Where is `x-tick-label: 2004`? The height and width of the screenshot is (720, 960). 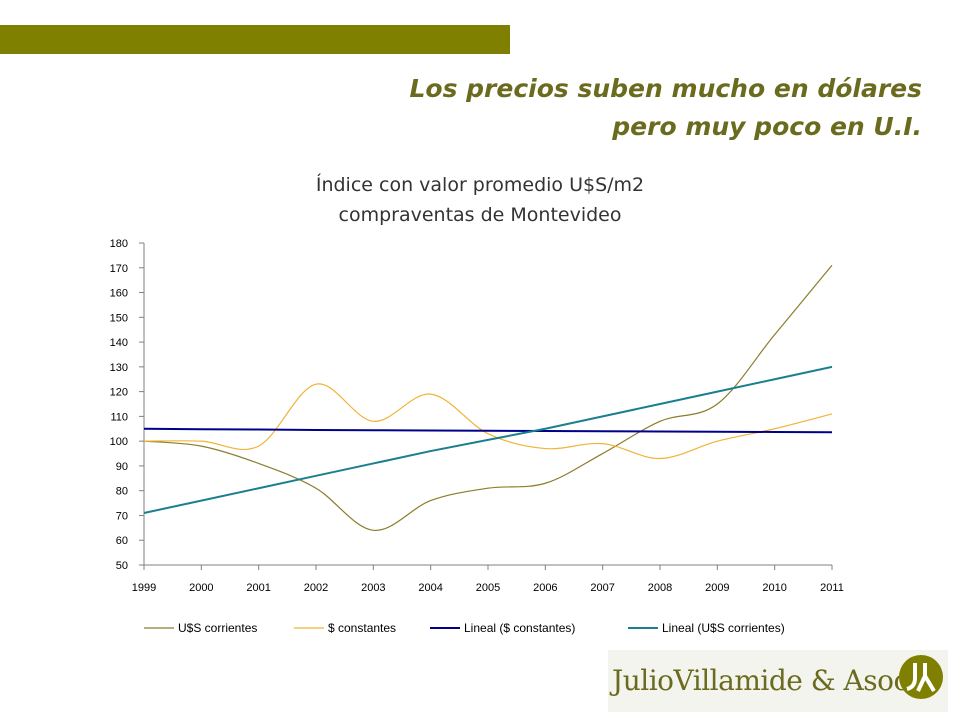 x-tick-label: 2004 is located at coordinates (430, 588).